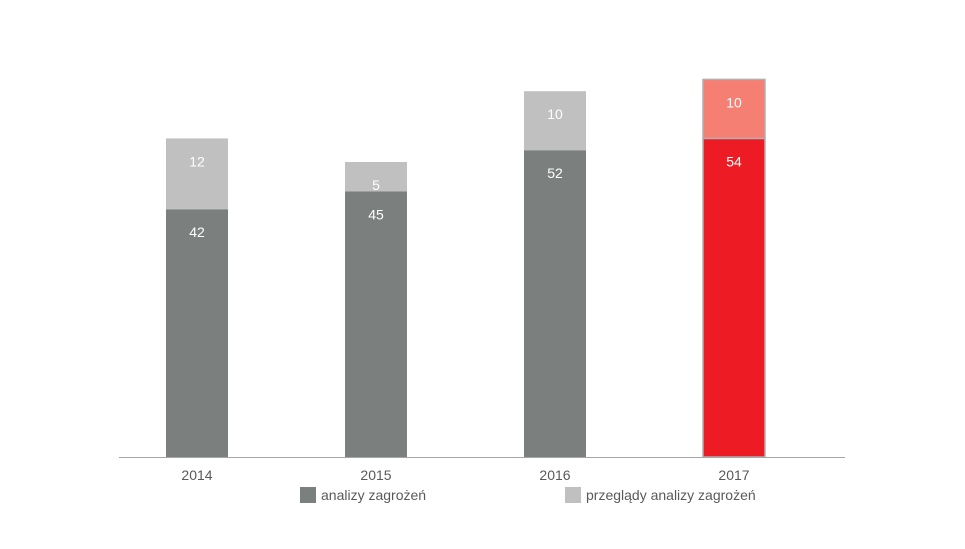 The height and width of the screenshot is (549, 965). Describe the element at coordinates (376, 185) in the screenshot. I see `data-label-2015-series-1: 5` at that location.